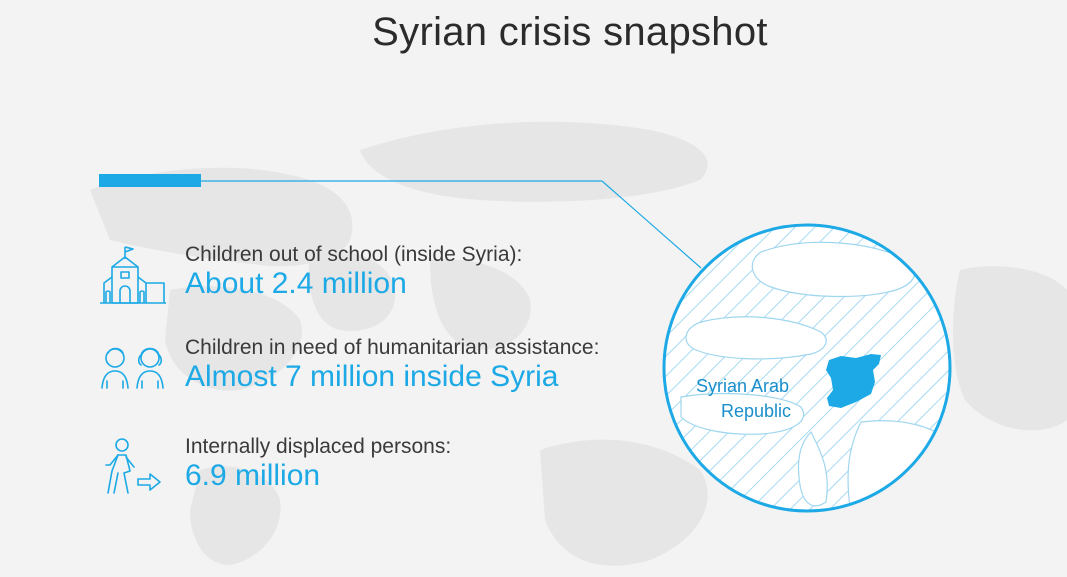 The height and width of the screenshot is (577, 1067). Describe the element at coordinates (742, 386) in the screenshot. I see `country-label-line-1: Syrian Arab` at that location.